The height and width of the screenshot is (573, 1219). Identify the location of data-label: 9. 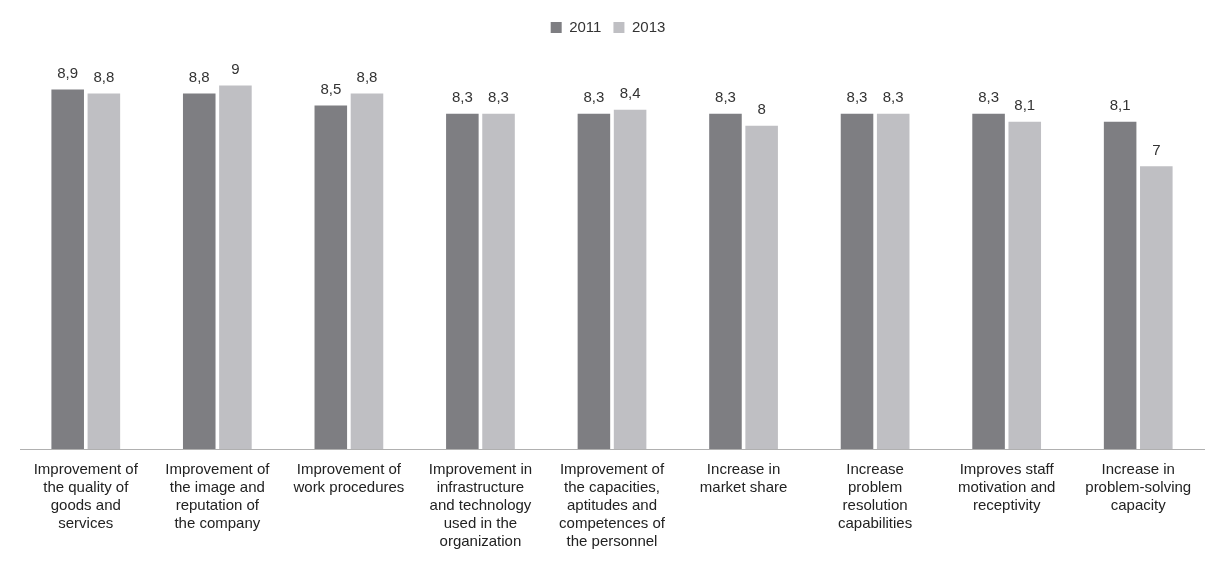
(235, 69).